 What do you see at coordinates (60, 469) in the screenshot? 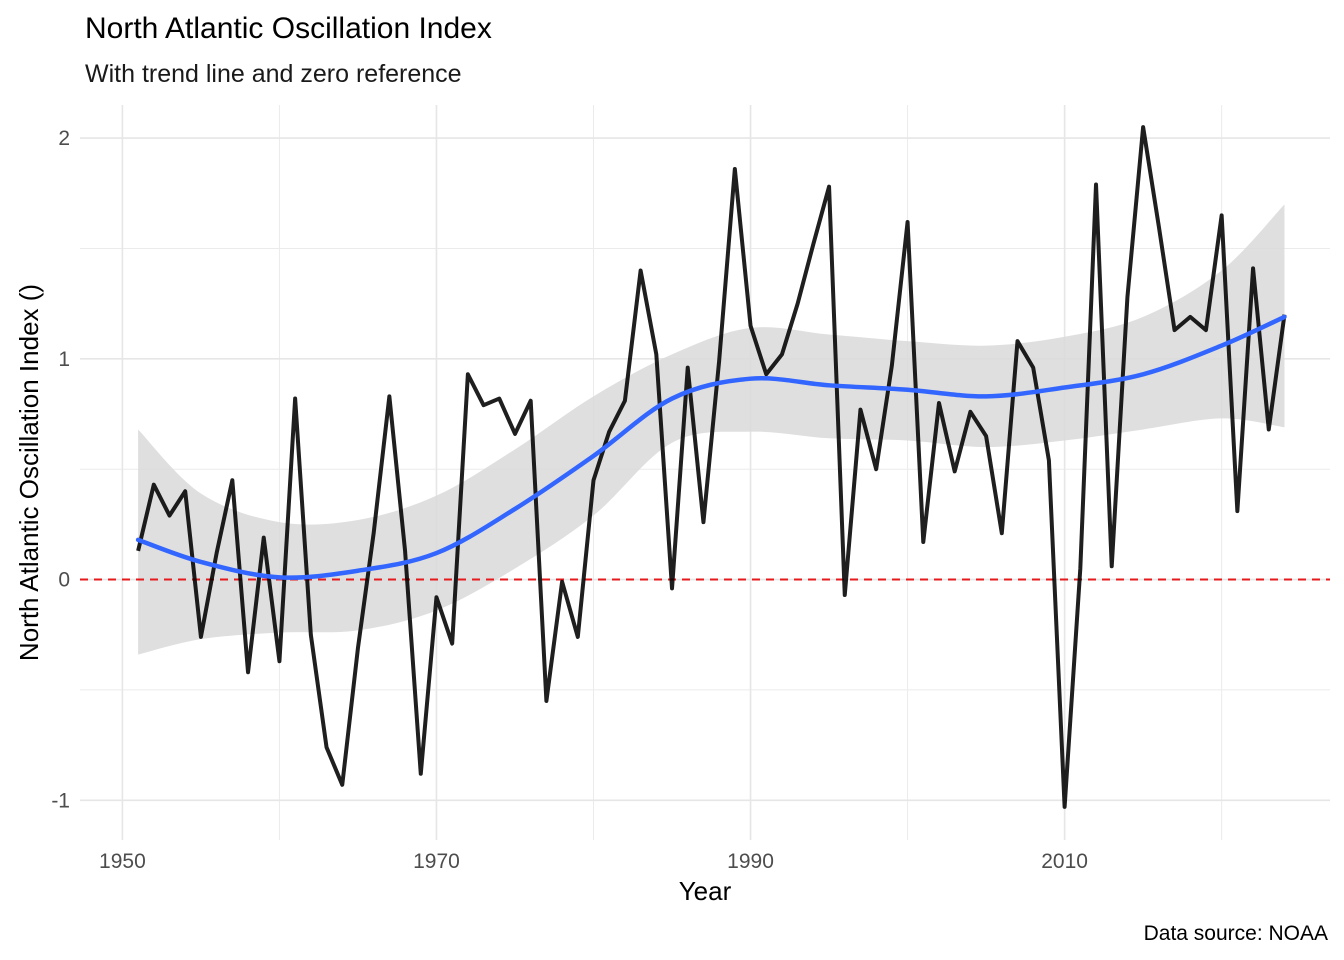
I see `y-axis-ticks: -1 0 1 2` at bounding box center [60, 469].